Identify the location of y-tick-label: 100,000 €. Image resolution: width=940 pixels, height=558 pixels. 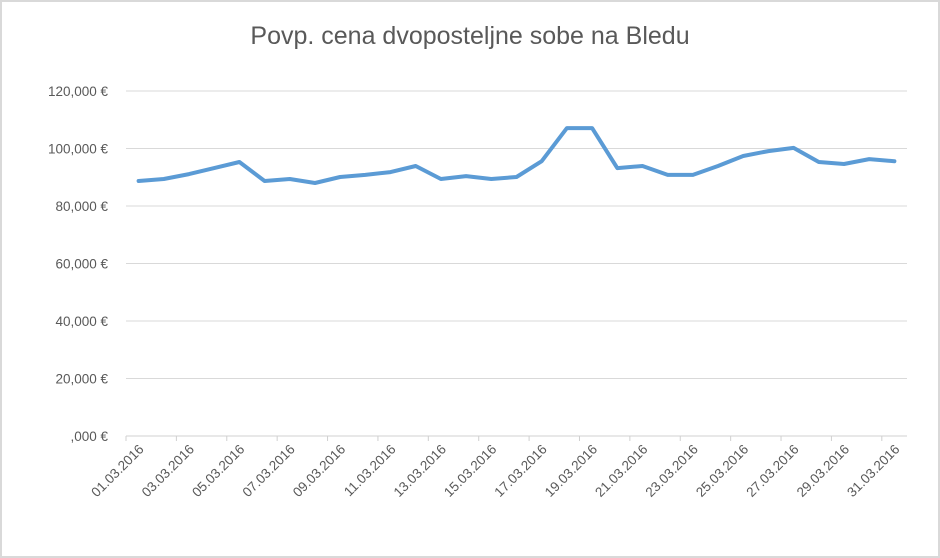
(78, 149).